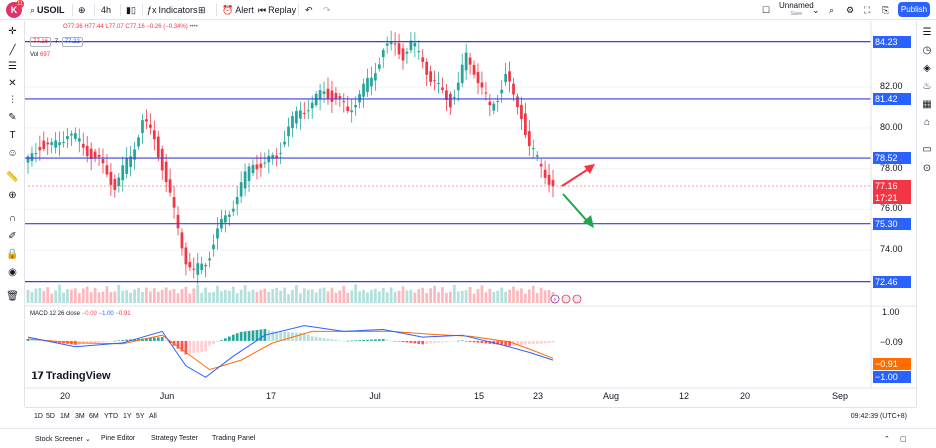 This screenshot has width=936, height=448. What do you see at coordinates (63, 439) in the screenshot?
I see `stock-screener-tab: Stock Screener ⌄` at bounding box center [63, 439].